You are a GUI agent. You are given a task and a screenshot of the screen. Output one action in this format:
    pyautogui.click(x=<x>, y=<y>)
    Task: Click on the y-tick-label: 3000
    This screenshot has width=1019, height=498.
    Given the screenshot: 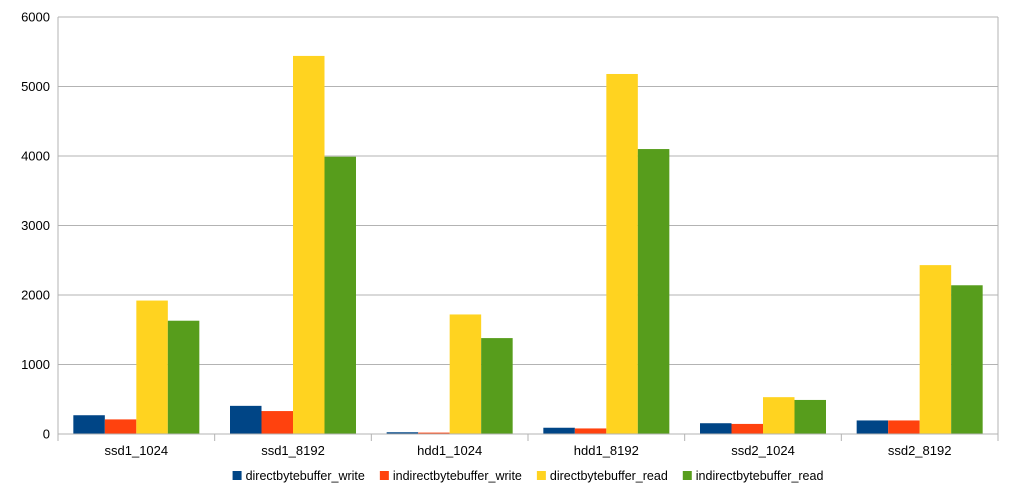 What is the action you would take?
    pyautogui.click(x=35, y=225)
    